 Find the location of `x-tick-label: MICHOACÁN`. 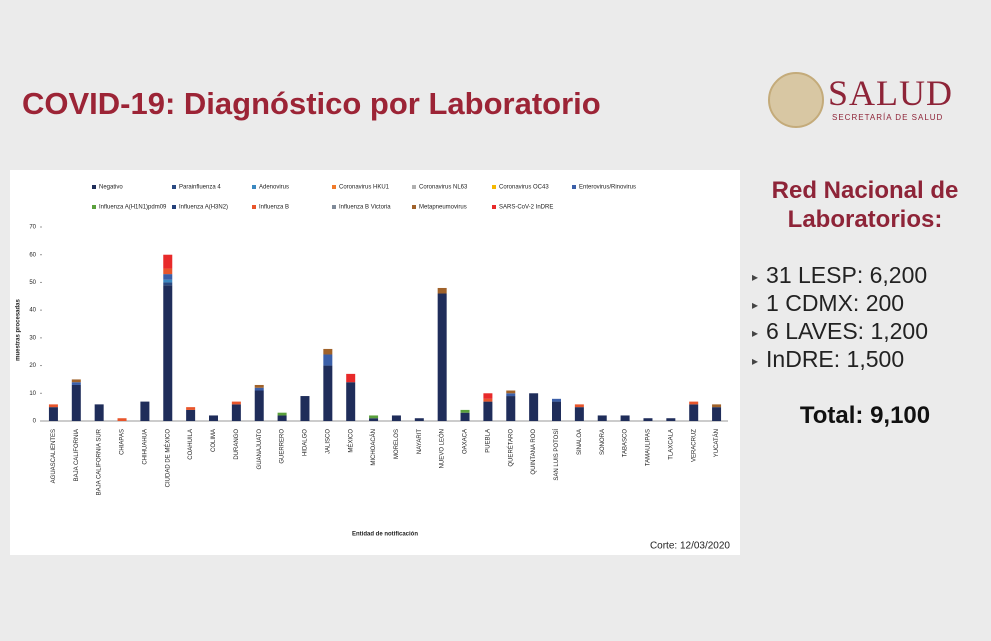

x-tick-label: MICHOACÁN is located at coordinates (373, 447).